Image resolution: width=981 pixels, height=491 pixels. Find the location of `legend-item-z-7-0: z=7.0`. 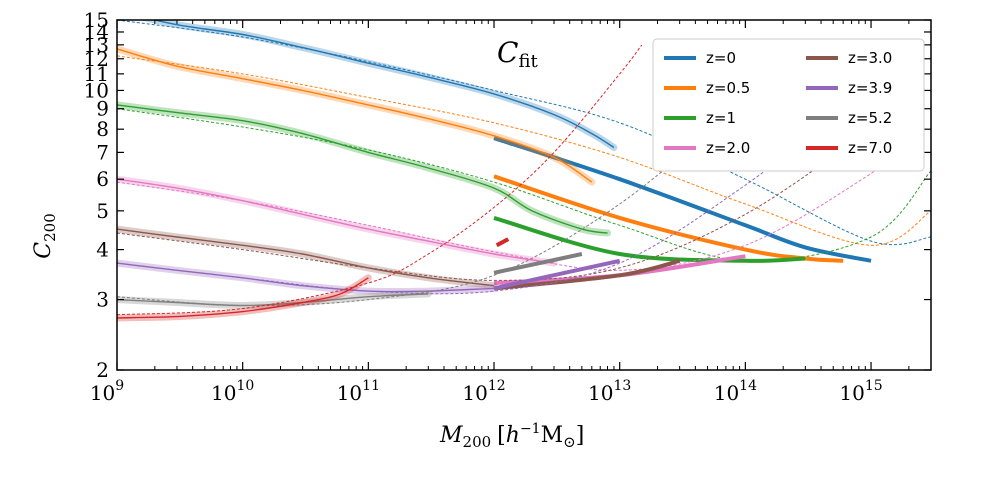

legend-item-z-7-0: z=7.0 is located at coordinates (849, 148).